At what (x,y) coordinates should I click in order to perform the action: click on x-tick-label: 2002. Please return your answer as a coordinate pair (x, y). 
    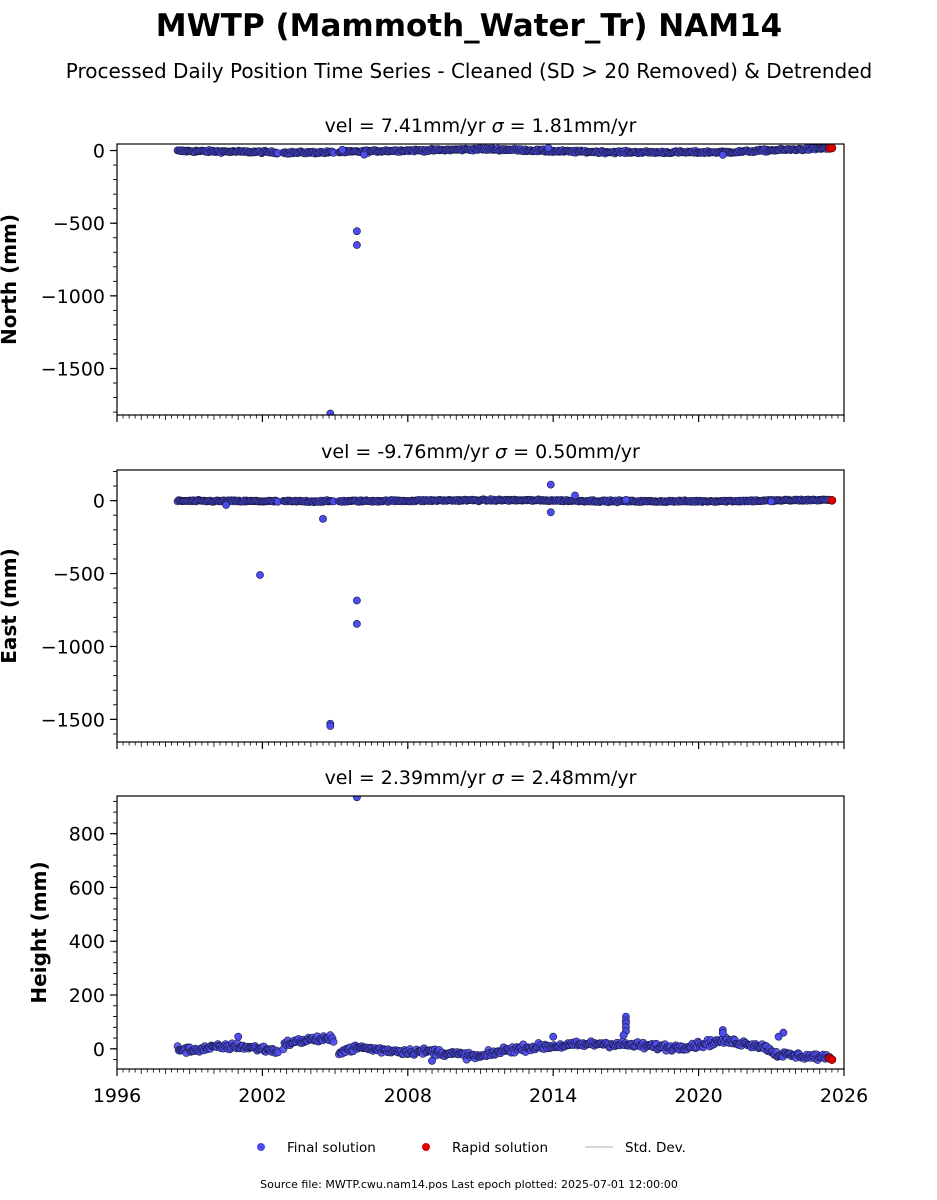
    Looking at the image, I should click on (262, 1096).